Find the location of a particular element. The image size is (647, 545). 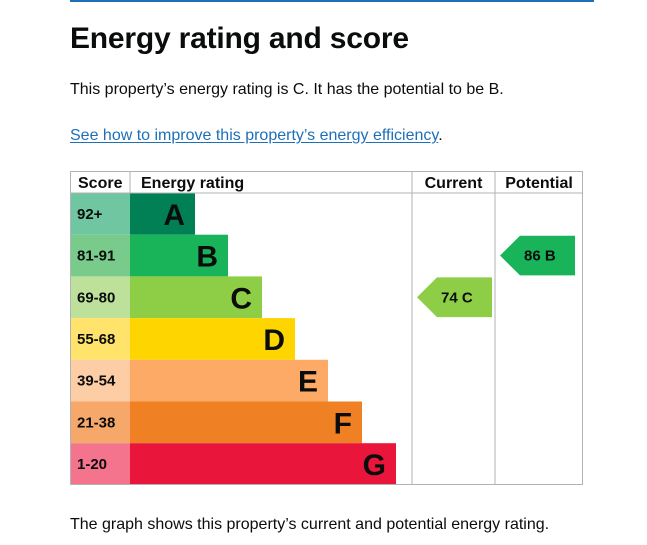

score-cell-g is located at coordinates (100, 464).